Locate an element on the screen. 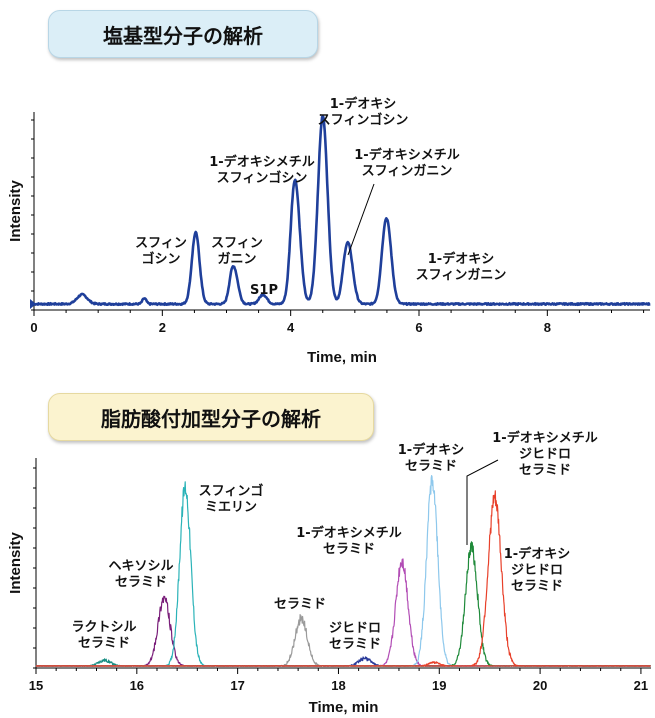 The width and height of the screenshot is (655, 718). x-tick-label: 4 is located at coordinates (291, 327).